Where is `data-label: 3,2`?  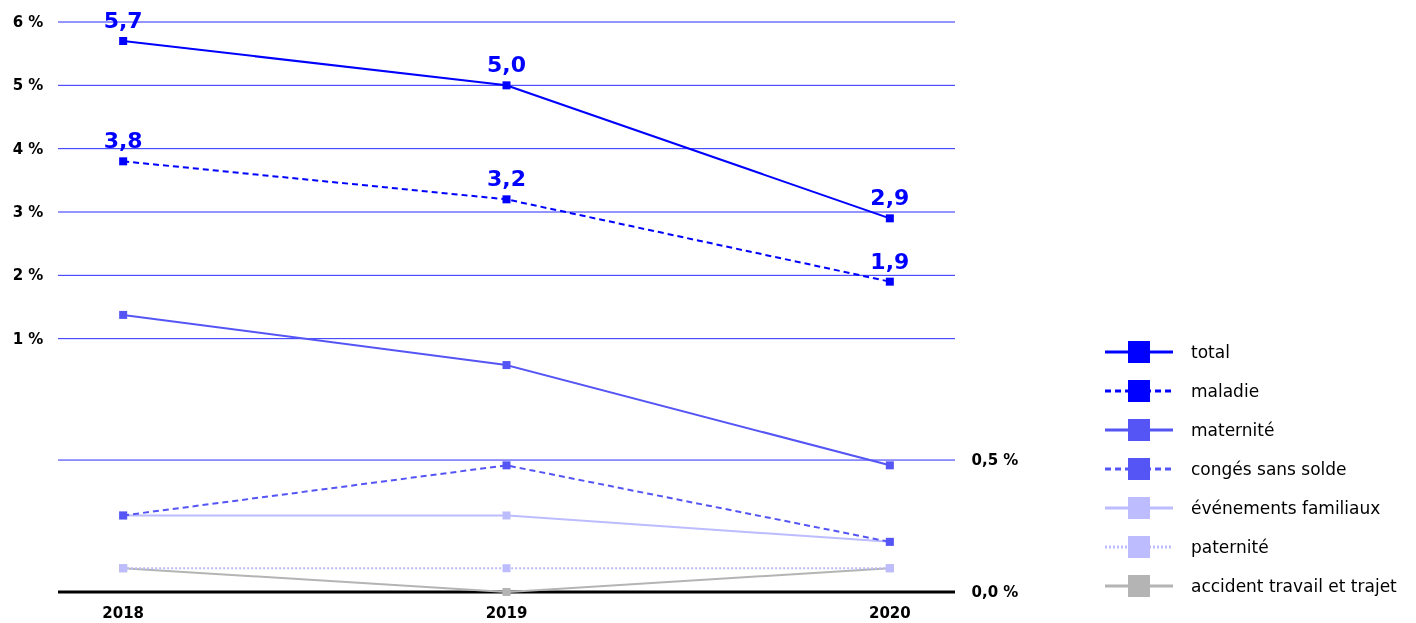
data-label: 3,2 is located at coordinates (506, 179).